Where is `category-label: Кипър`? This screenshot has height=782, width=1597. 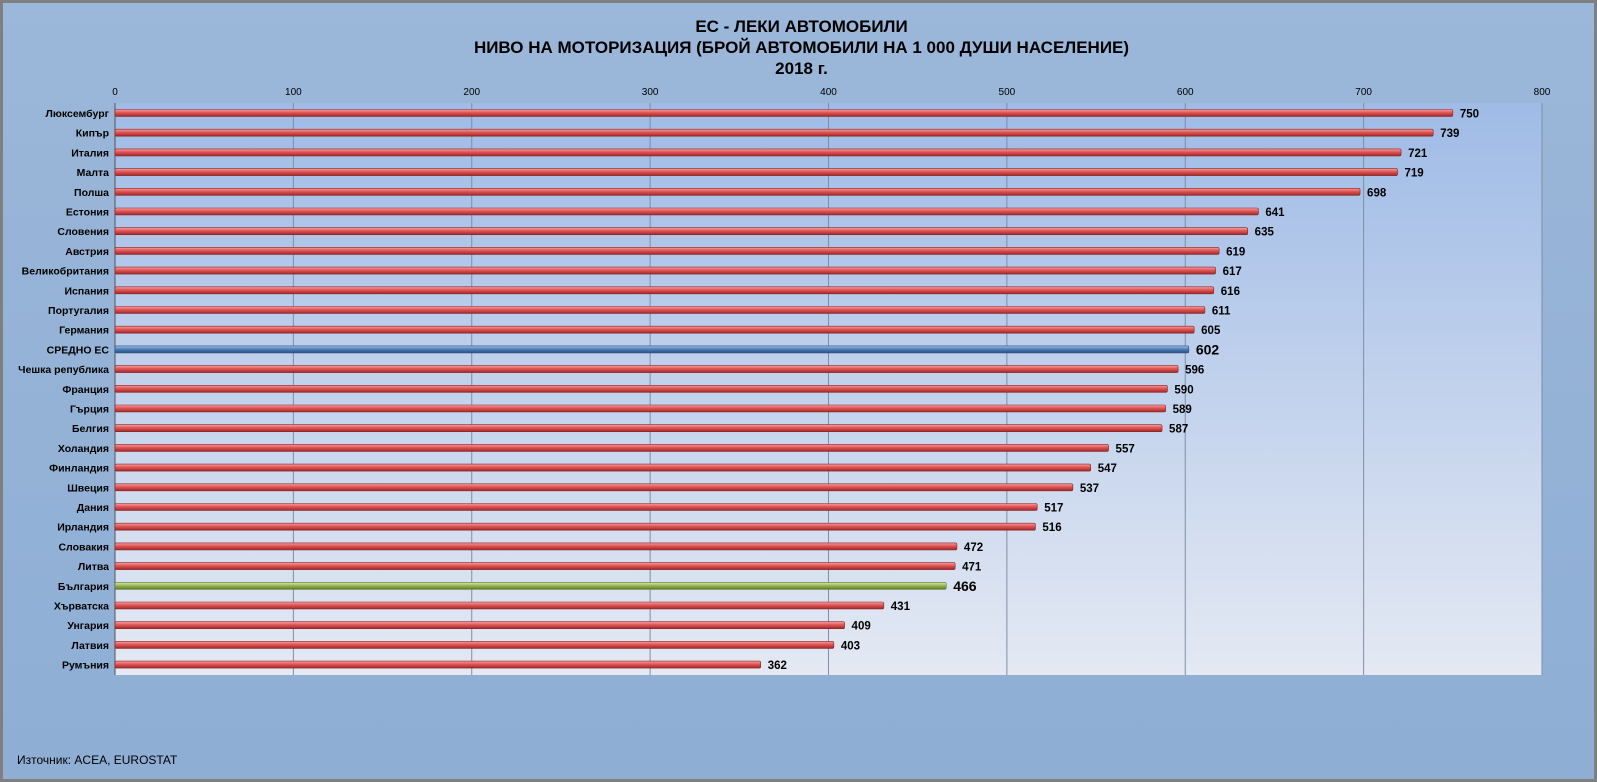 category-label: Кипър is located at coordinates (92, 134).